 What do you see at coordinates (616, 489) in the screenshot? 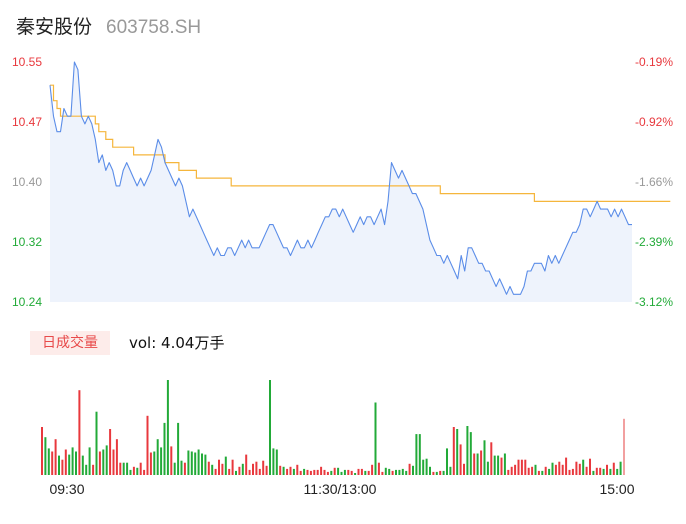
I see `x-tick: 15:00` at bounding box center [616, 489].